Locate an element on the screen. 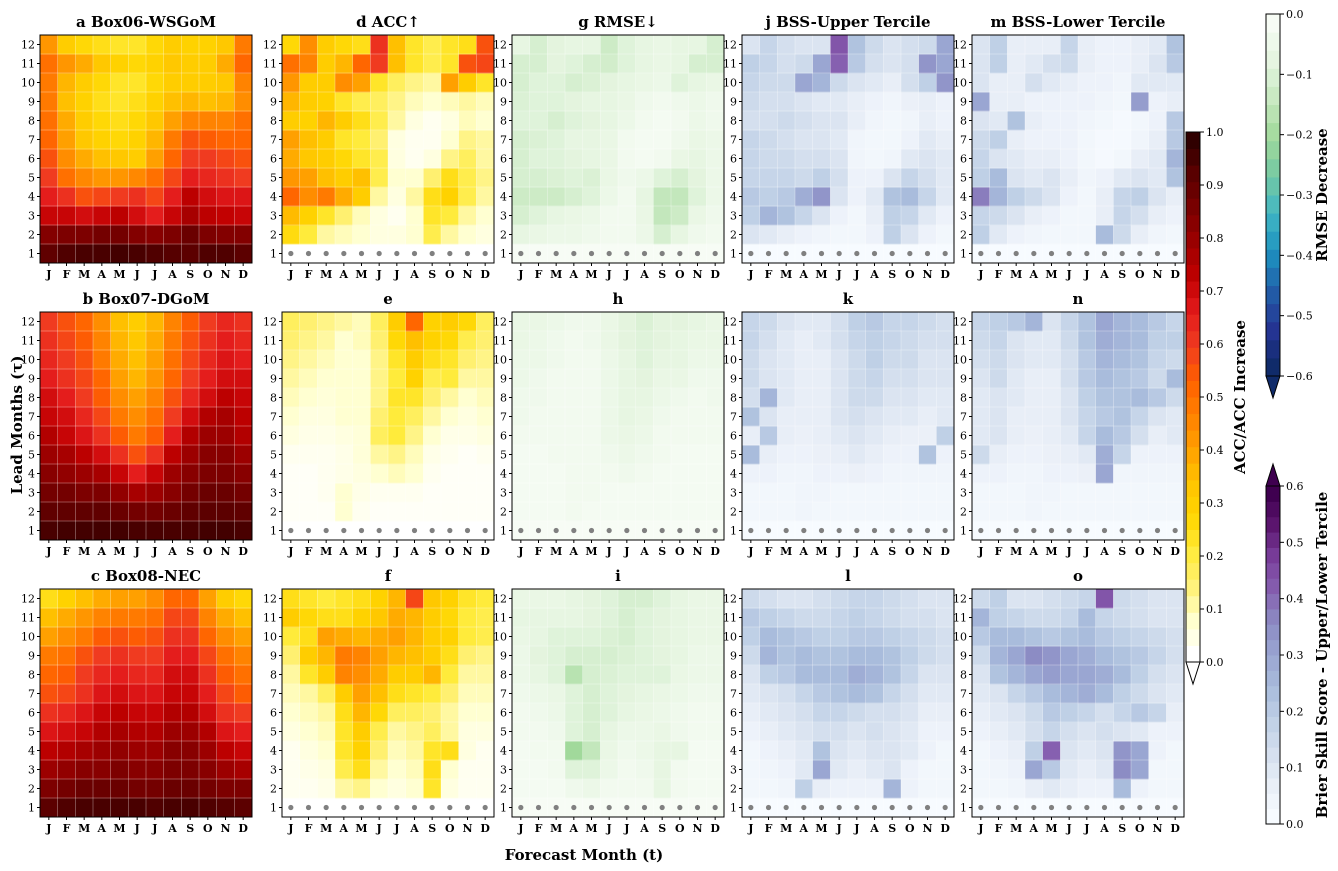  x-tick-label: S is located at coordinates (662, 551).